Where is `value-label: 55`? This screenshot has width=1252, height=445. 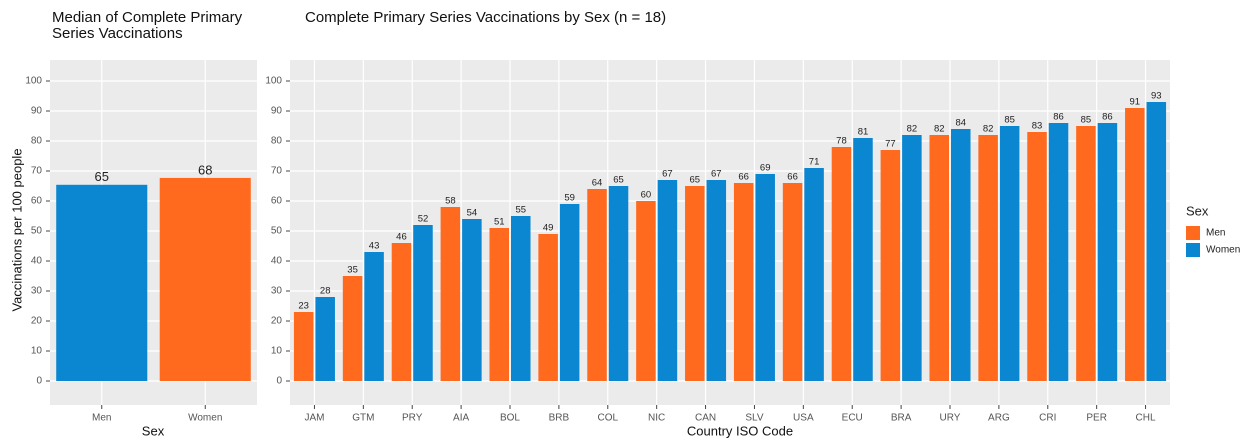 value-label: 55 is located at coordinates (520, 210).